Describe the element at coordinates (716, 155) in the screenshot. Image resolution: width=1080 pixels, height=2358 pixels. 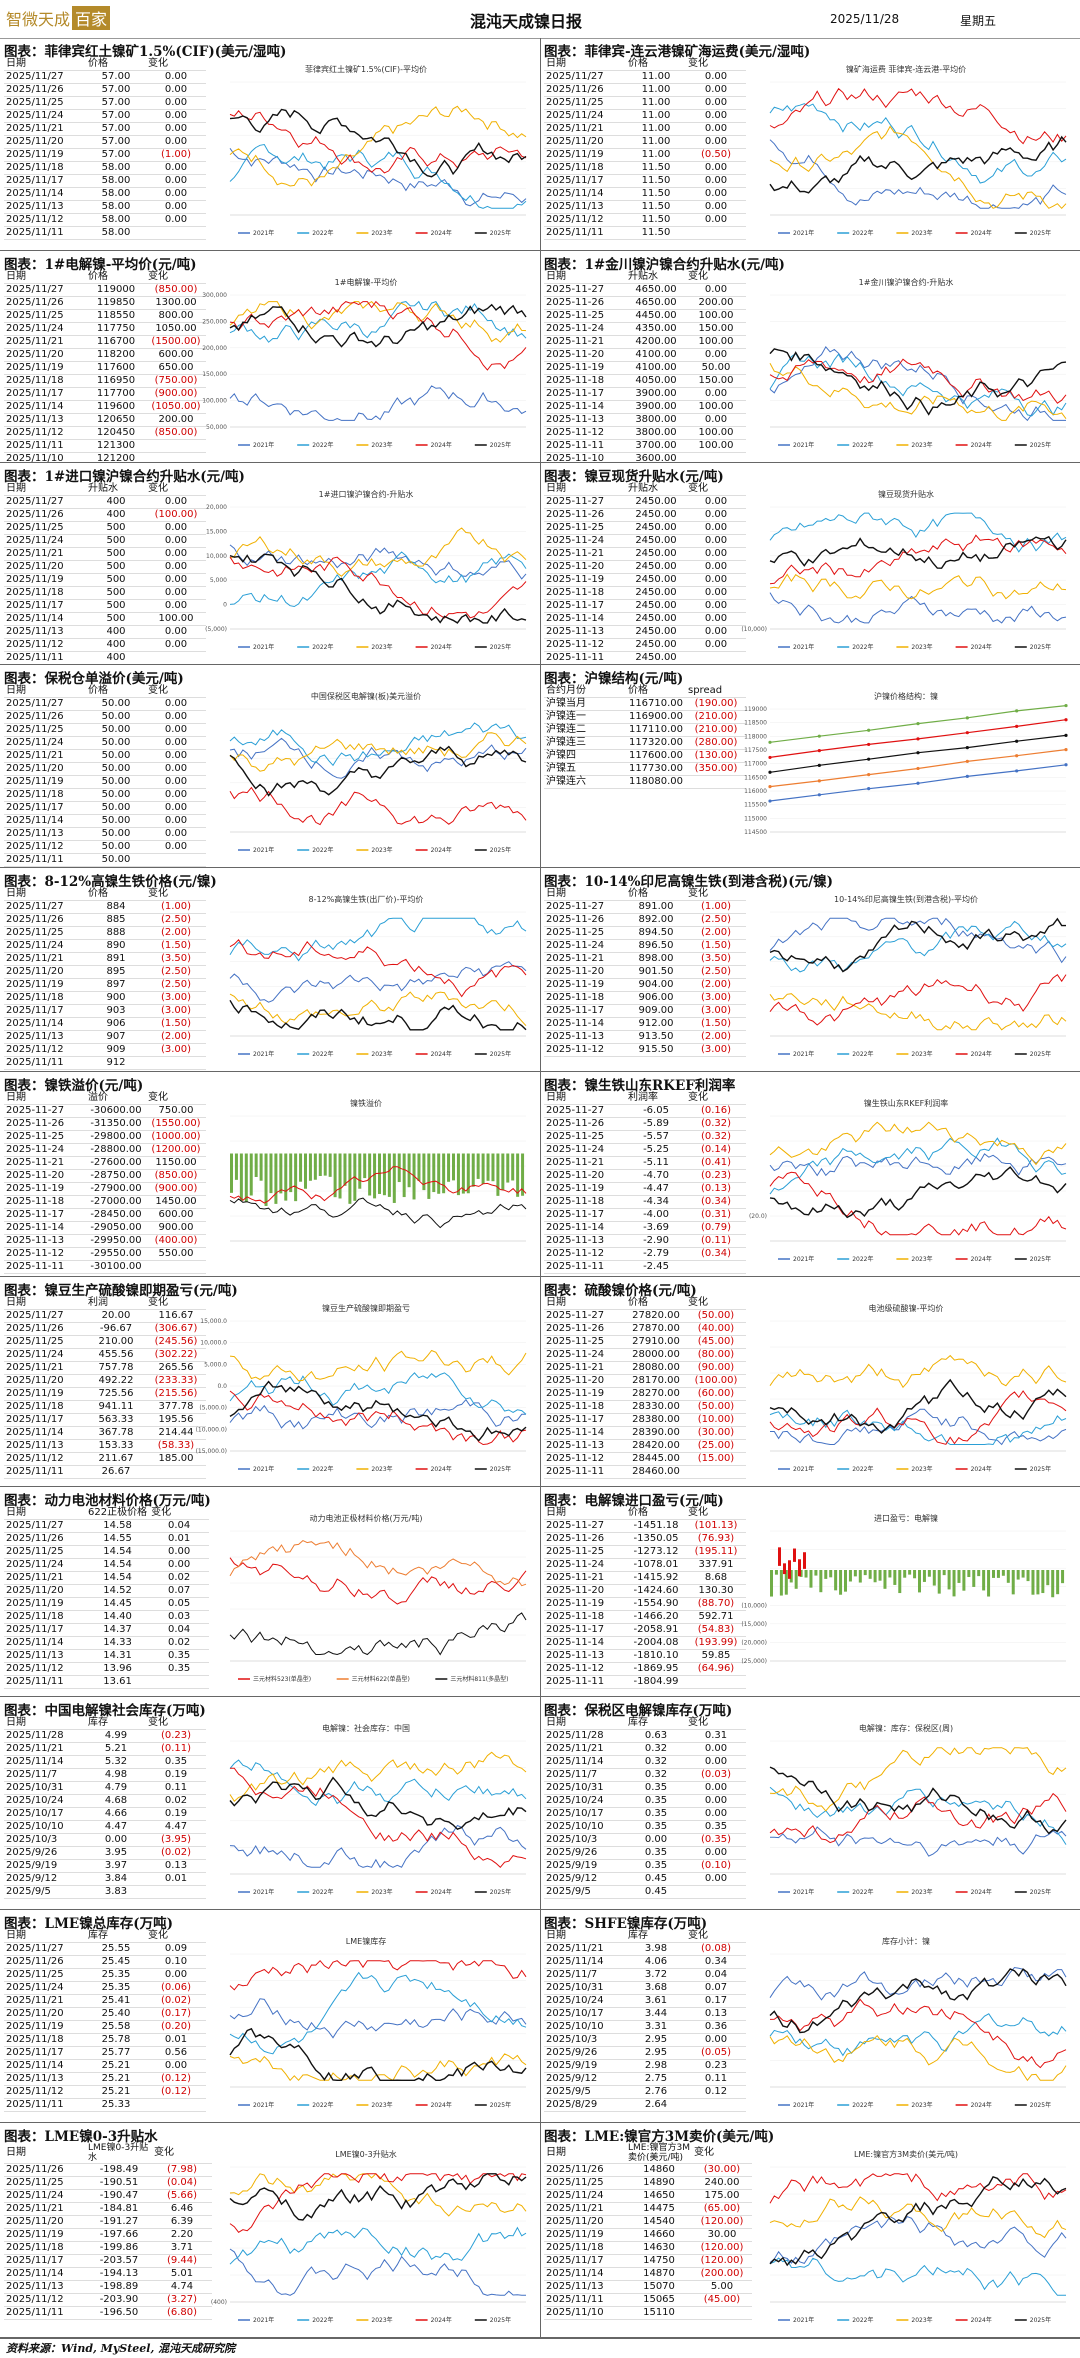
I see `cell-value: (0.50)` at that location.